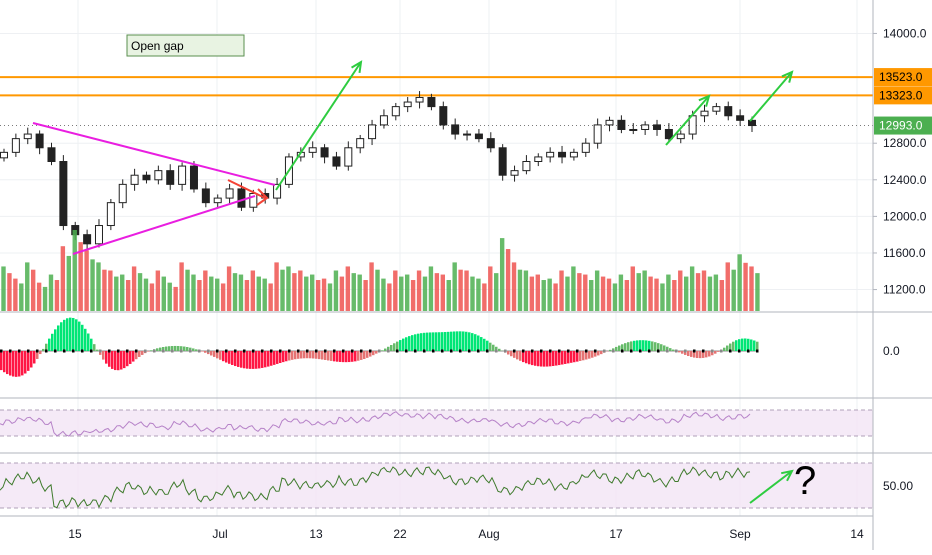 The height and width of the screenshot is (555, 932). What do you see at coordinates (219, 534) in the screenshot?
I see `time-tick-label: Jul` at bounding box center [219, 534].